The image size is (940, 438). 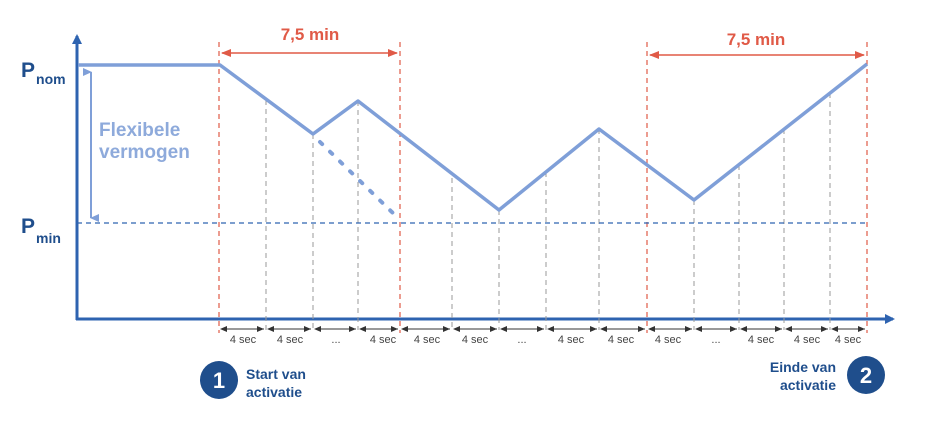 What do you see at coordinates (803, 367) in the screenshot?
I see `end-label-line1: Einde van` at bounding box center [803, 367].